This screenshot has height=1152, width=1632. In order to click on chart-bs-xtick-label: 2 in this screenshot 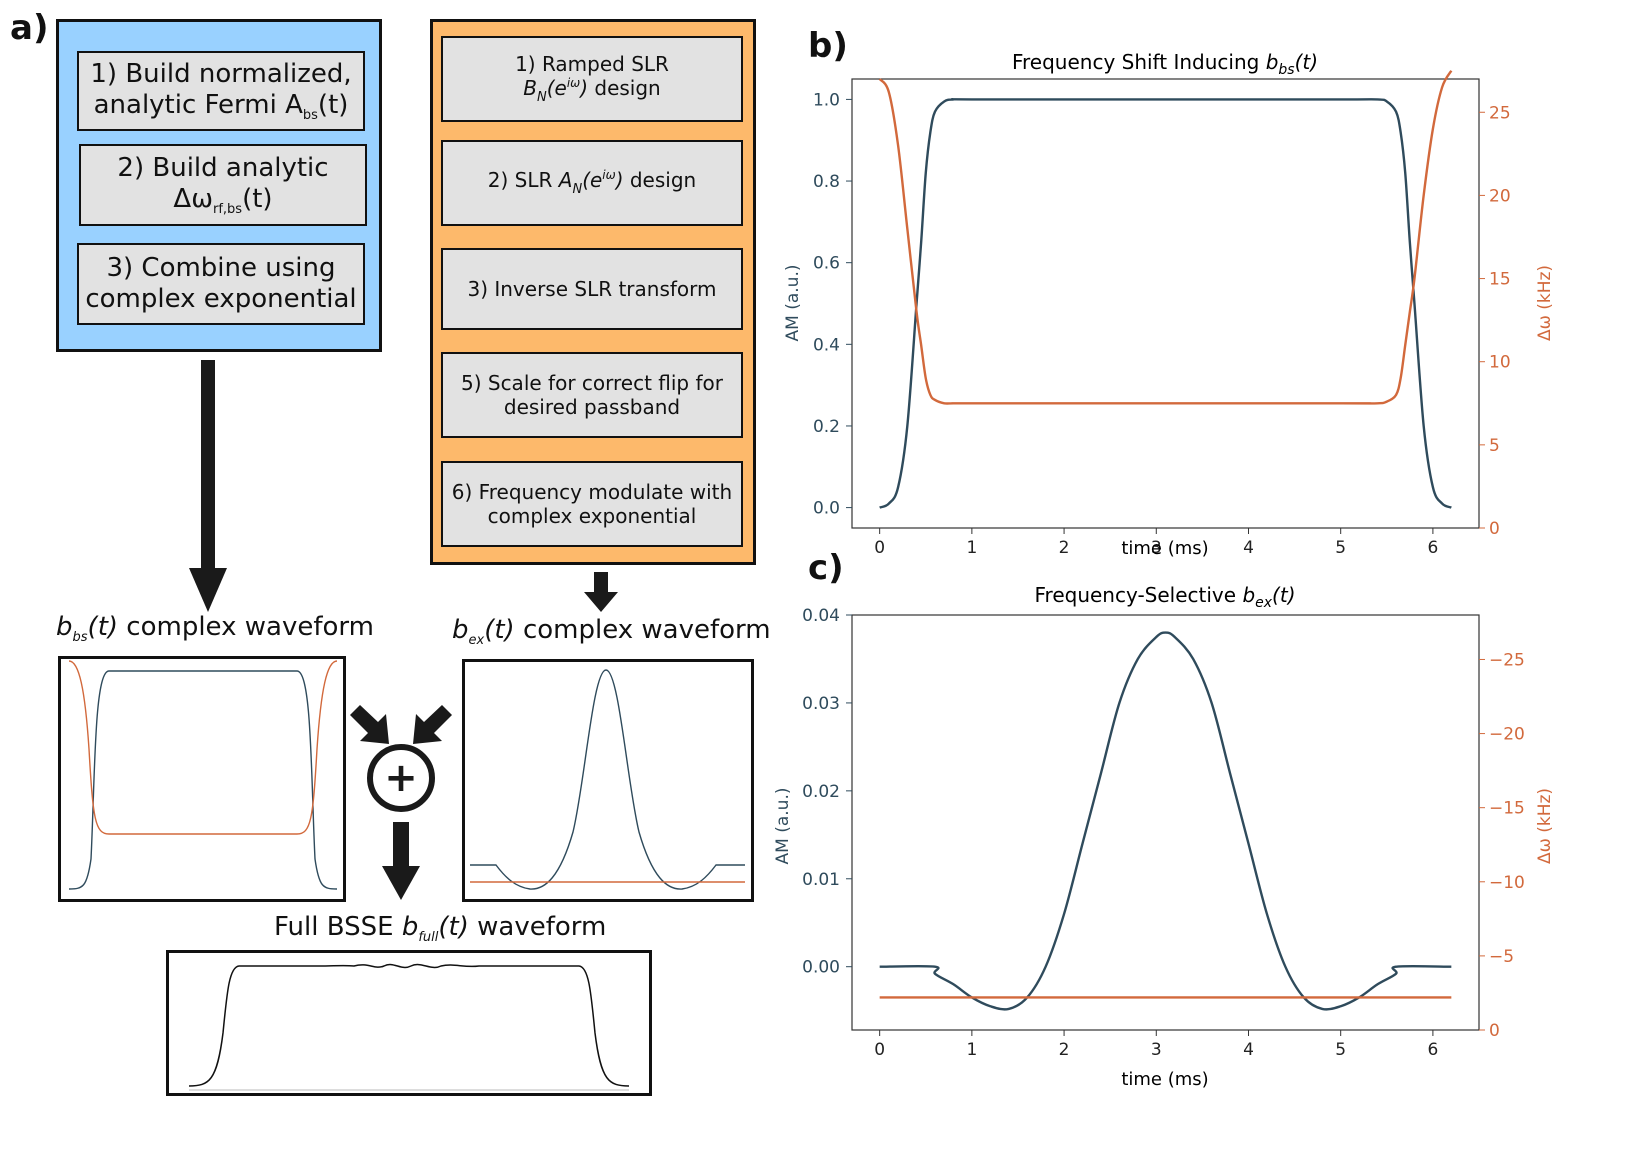, I will do `click(1064, 548)`.